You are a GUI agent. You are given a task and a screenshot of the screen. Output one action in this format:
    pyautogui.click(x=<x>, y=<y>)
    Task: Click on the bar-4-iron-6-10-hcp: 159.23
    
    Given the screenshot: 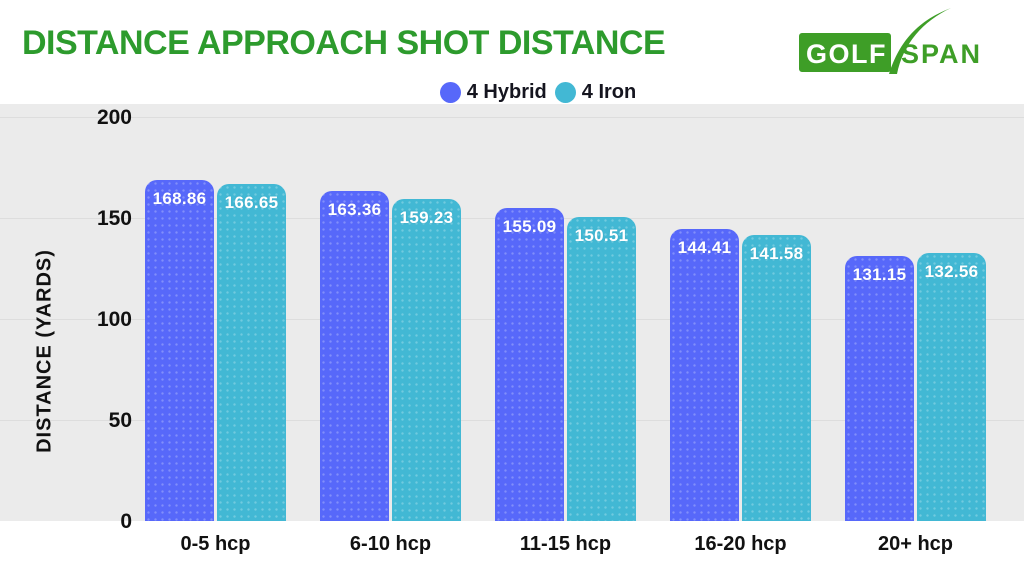 What is the action you would take?
    pyautogui.click(x=426, y=360)
    